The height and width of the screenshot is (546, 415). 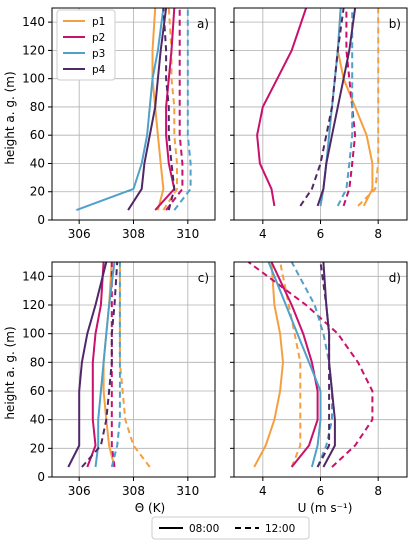 I want to click on time-legend: 08:00 12:00, so click(x=230, y=528).